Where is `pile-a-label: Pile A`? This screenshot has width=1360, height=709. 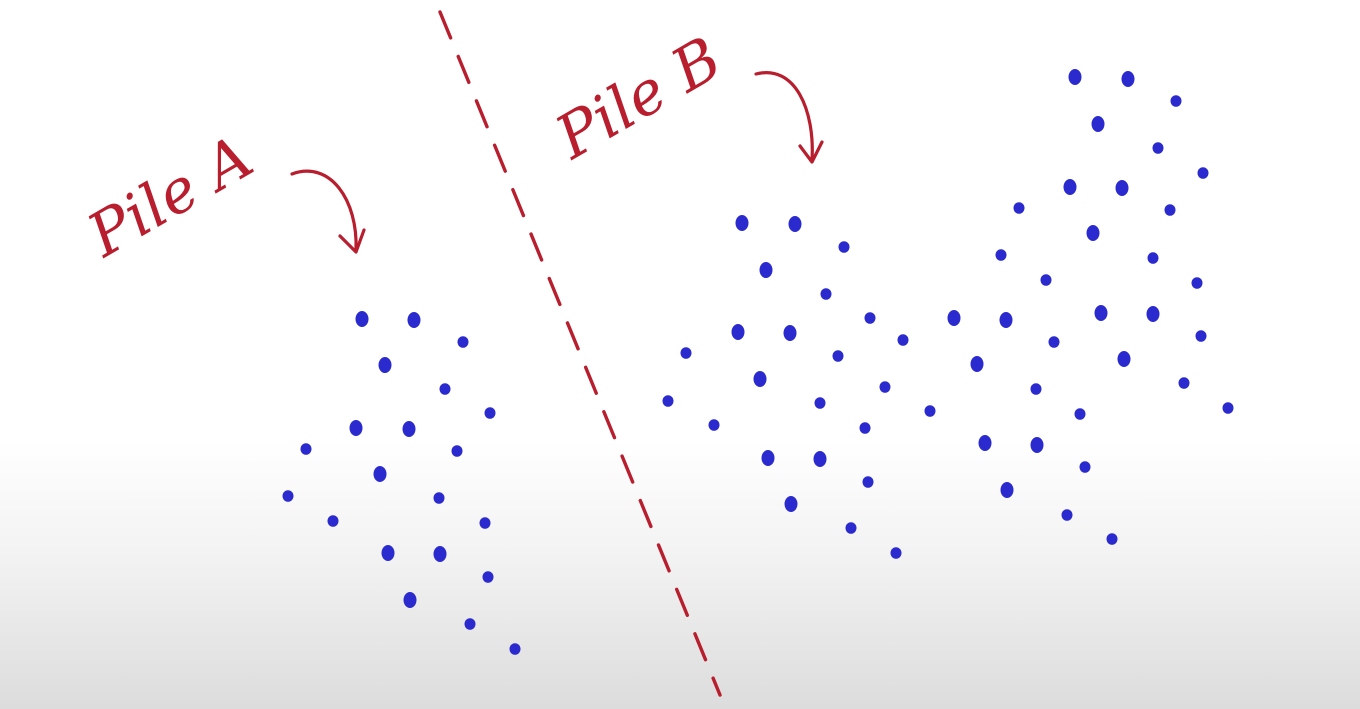 pile-a-label: Pile A is located at coordinates (170, 196).